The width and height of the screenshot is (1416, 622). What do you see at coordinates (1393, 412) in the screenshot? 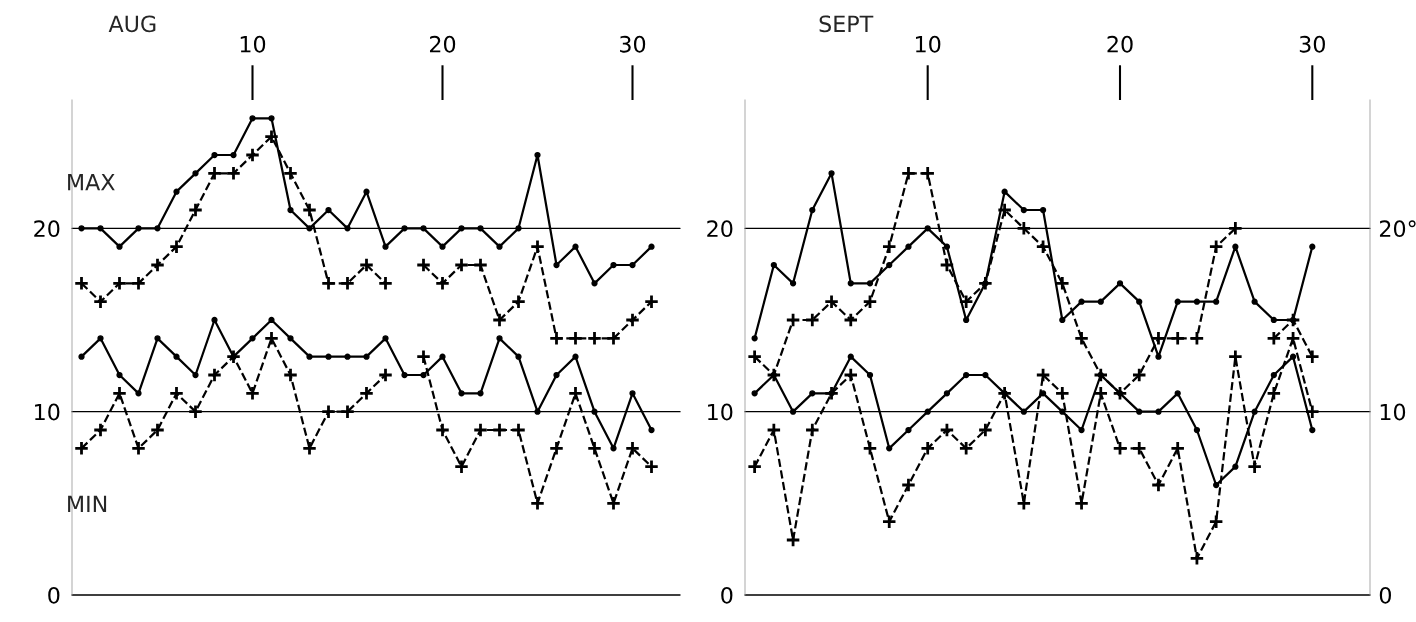
I see `y2-tick-label: 10` at bounding box center [1393, 412].